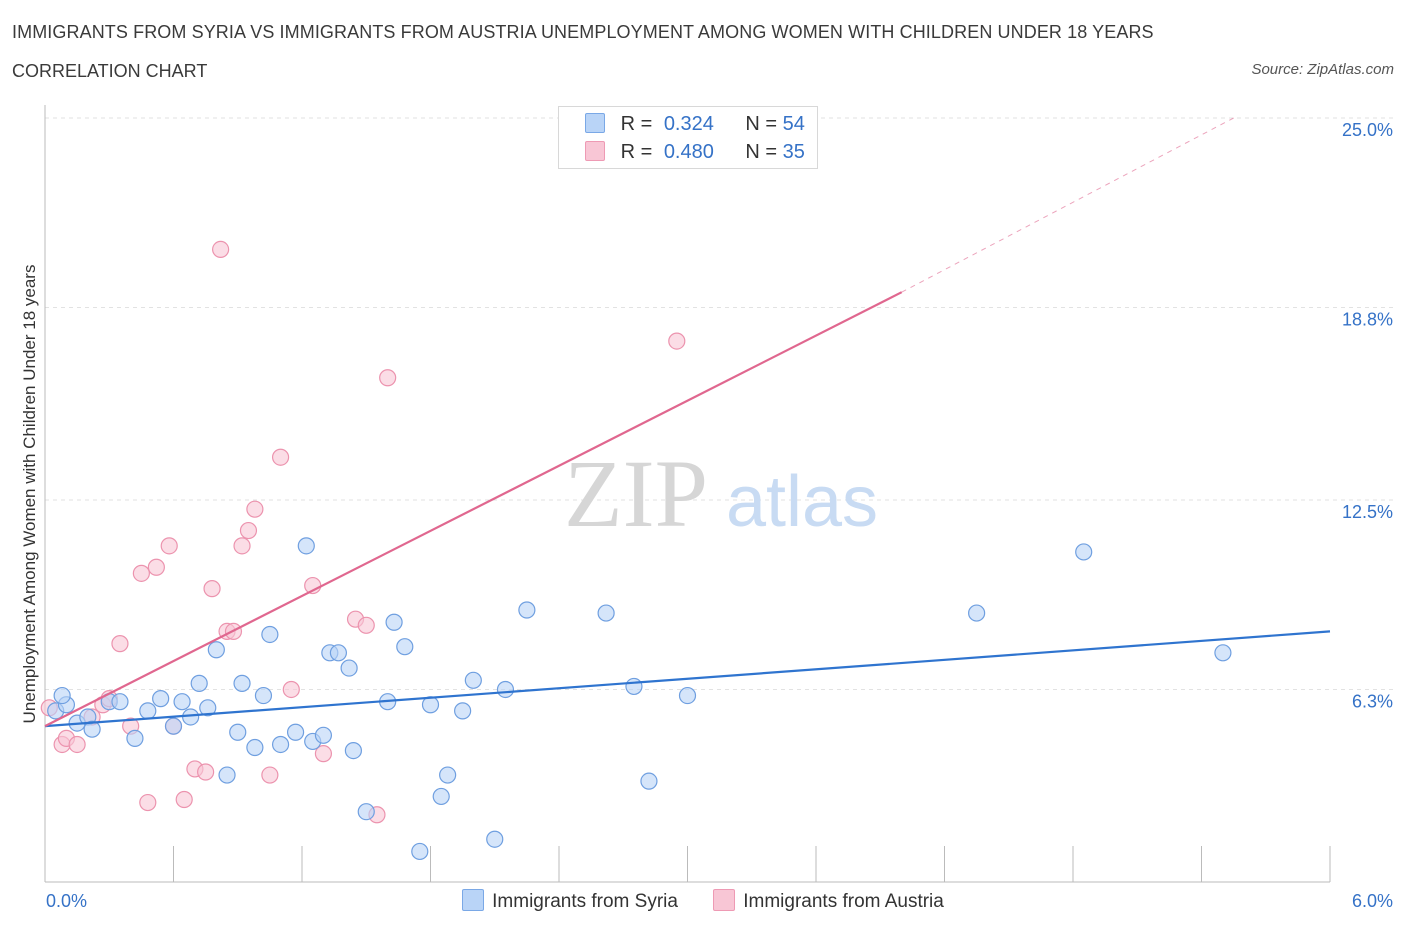  What do you see at coordinates (1322, 69) in the screenshot?
I see `source-label: Source: ZipAtlas.com` at bounding box center [1322, 69].